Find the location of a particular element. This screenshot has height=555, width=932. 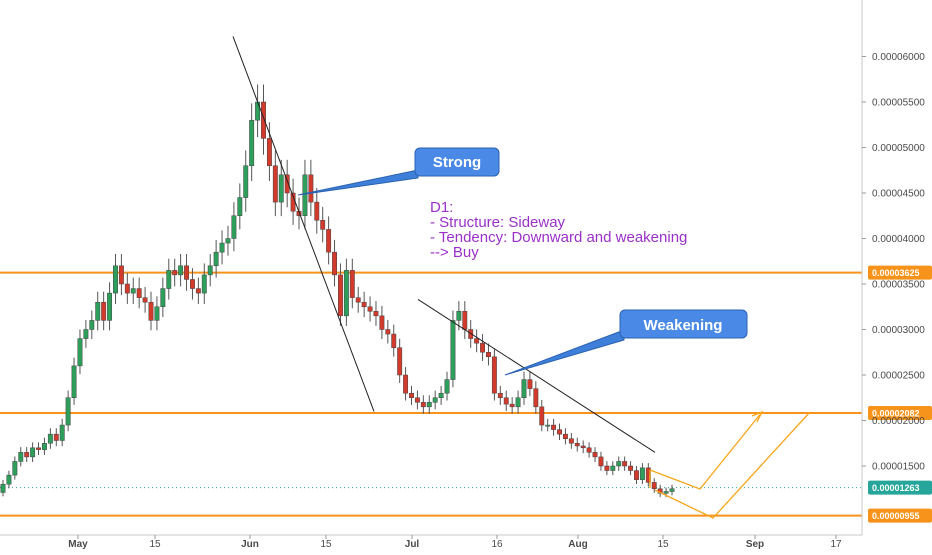

time-tick-label: Sep is located at coordinates (755, 544).